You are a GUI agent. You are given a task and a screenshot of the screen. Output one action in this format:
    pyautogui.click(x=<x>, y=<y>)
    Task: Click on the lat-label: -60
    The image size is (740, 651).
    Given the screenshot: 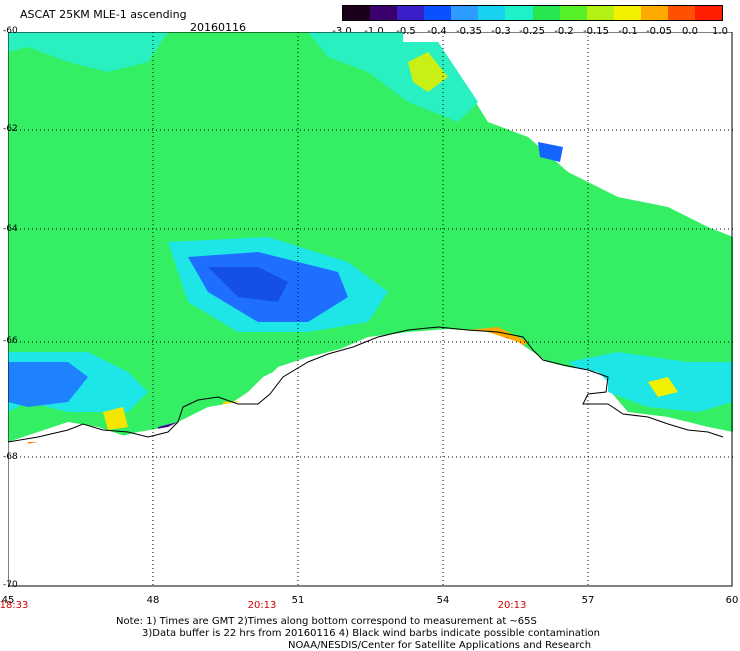 What is the action you would take?
    pyautogui.click(x=10, y=31)
    